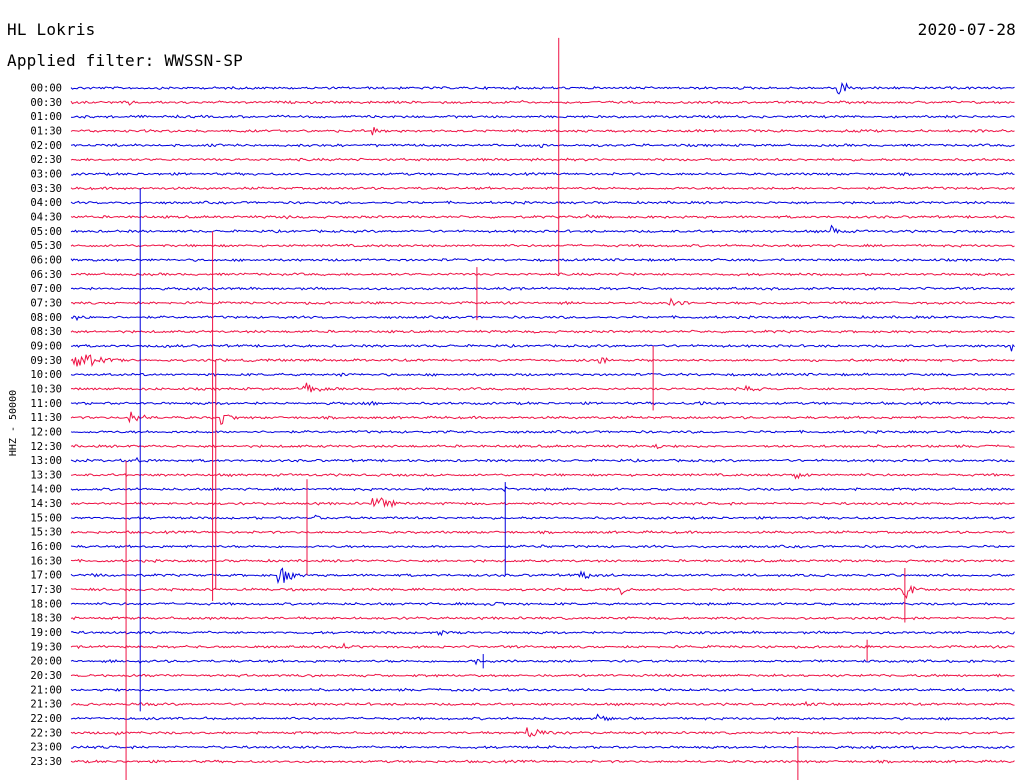 The height and width of the screenshot is (780, 1024). I want to click on time-tick-label: 18:00, so click(46, 604).